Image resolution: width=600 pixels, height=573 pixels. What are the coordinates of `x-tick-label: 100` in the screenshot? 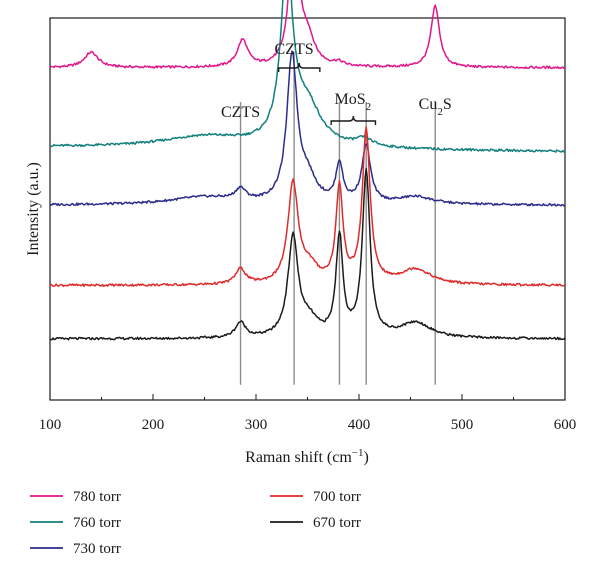 It's located at (50, 425).